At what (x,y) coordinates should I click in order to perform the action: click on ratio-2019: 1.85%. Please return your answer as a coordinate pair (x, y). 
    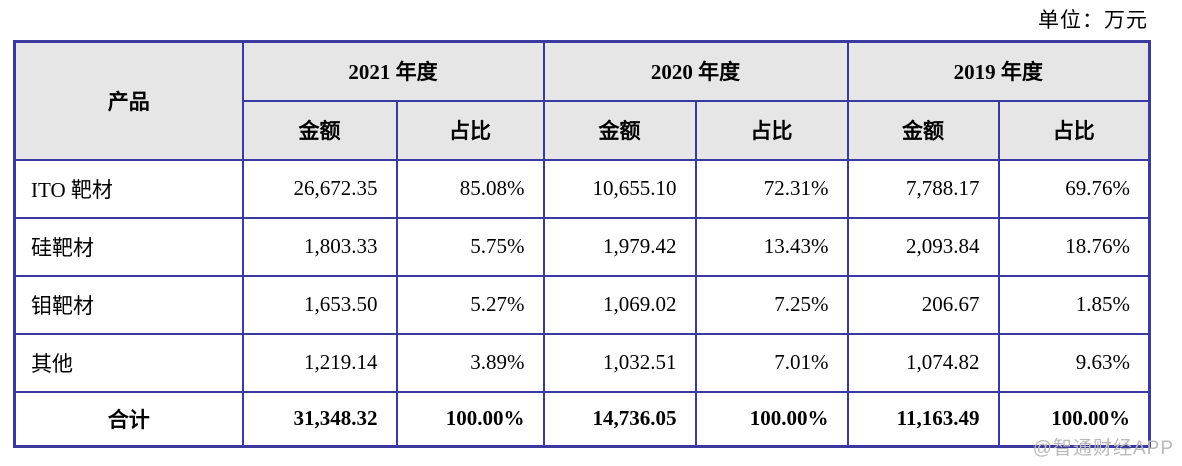
    Looking at the image, I should click on (1074, 304).